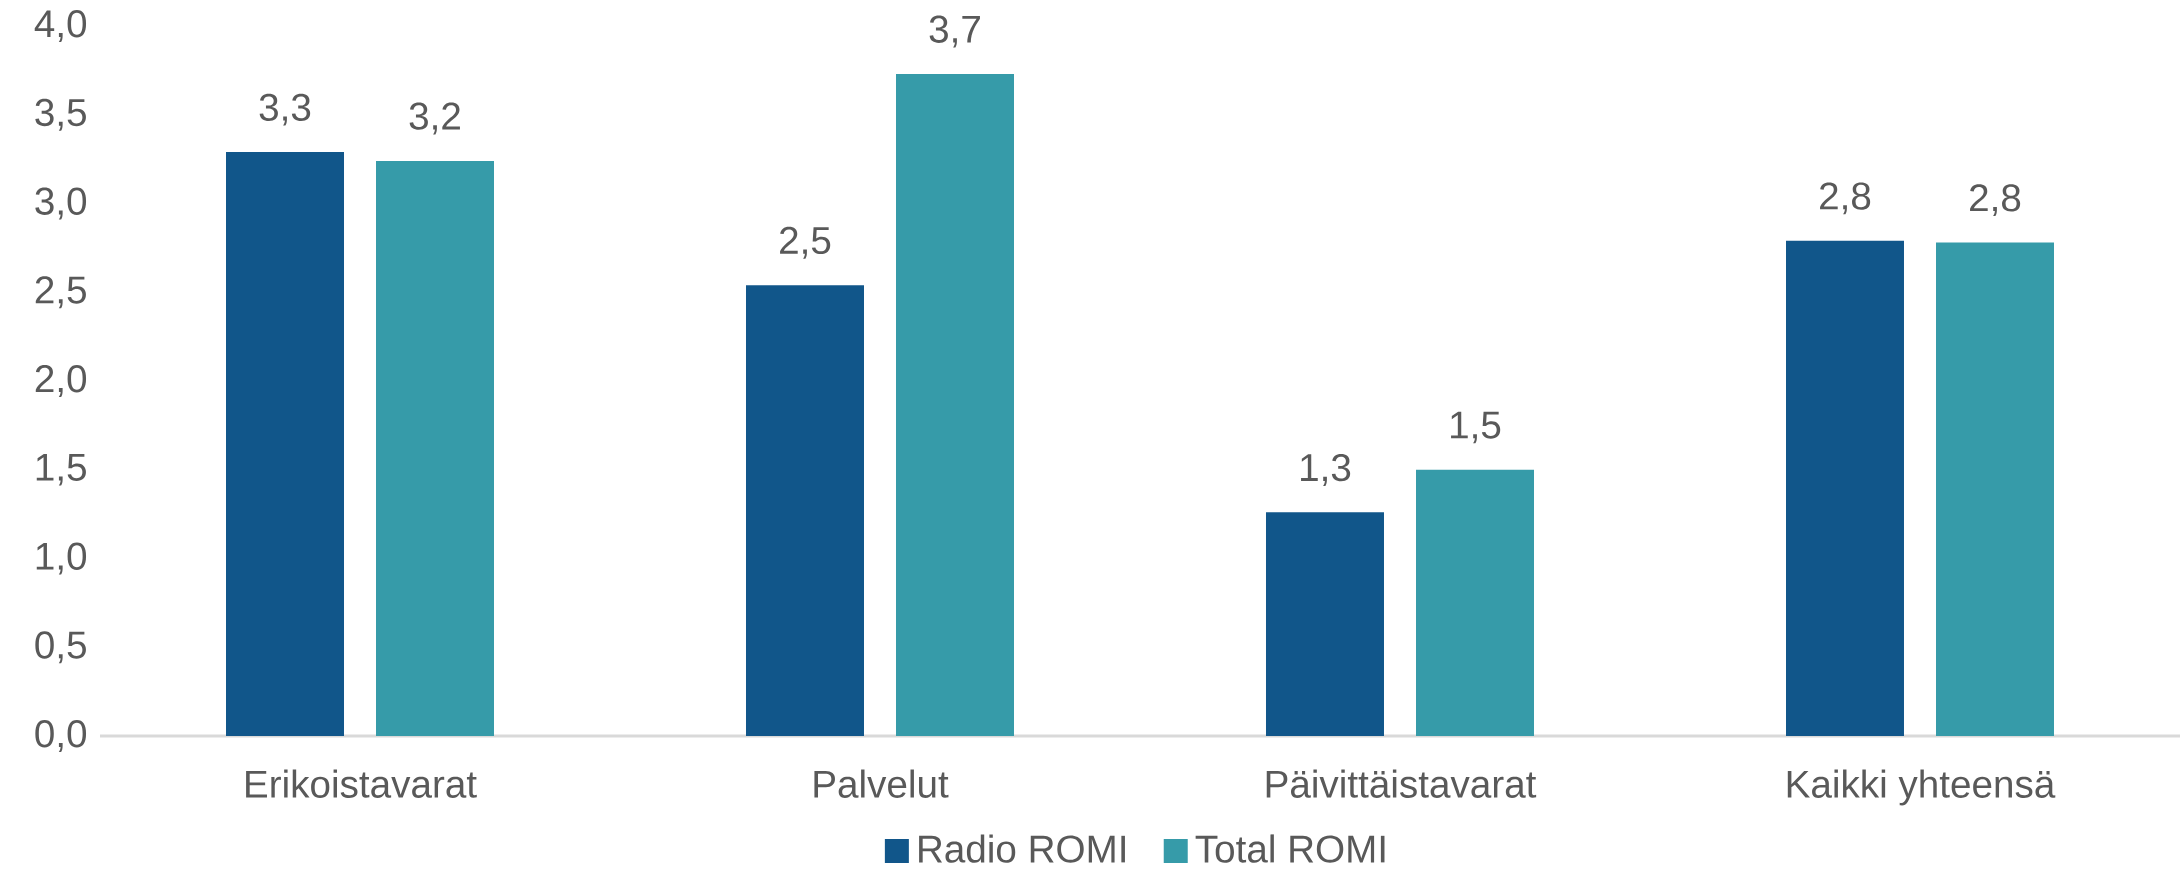  I want to click on y-tick-label: 2,5, so click(60, 292).